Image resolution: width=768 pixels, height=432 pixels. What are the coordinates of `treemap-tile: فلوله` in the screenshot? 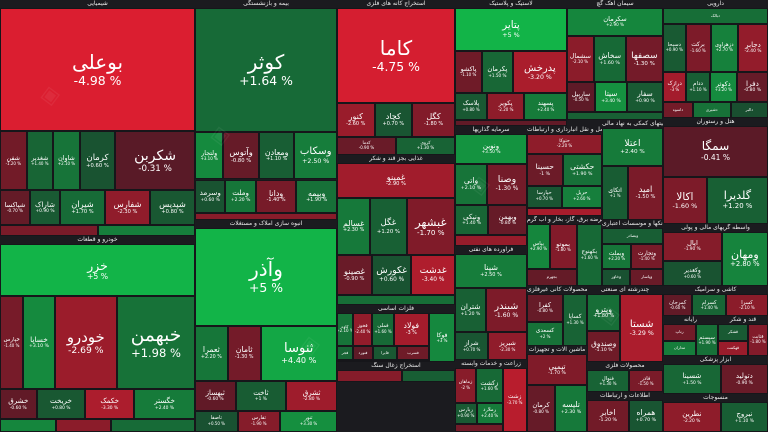 It's located at (383, 361).